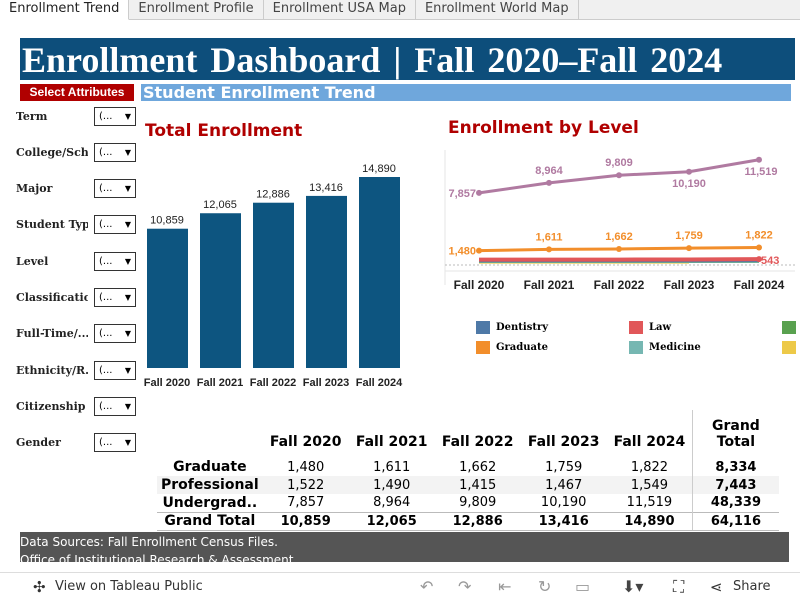 The height and width of the screenshot is (600, 800). What do you see at coordinates (77, 92) in the screenshot?
I see `select-attributes-header: Select Attributes` at bounding box center [77, 92].